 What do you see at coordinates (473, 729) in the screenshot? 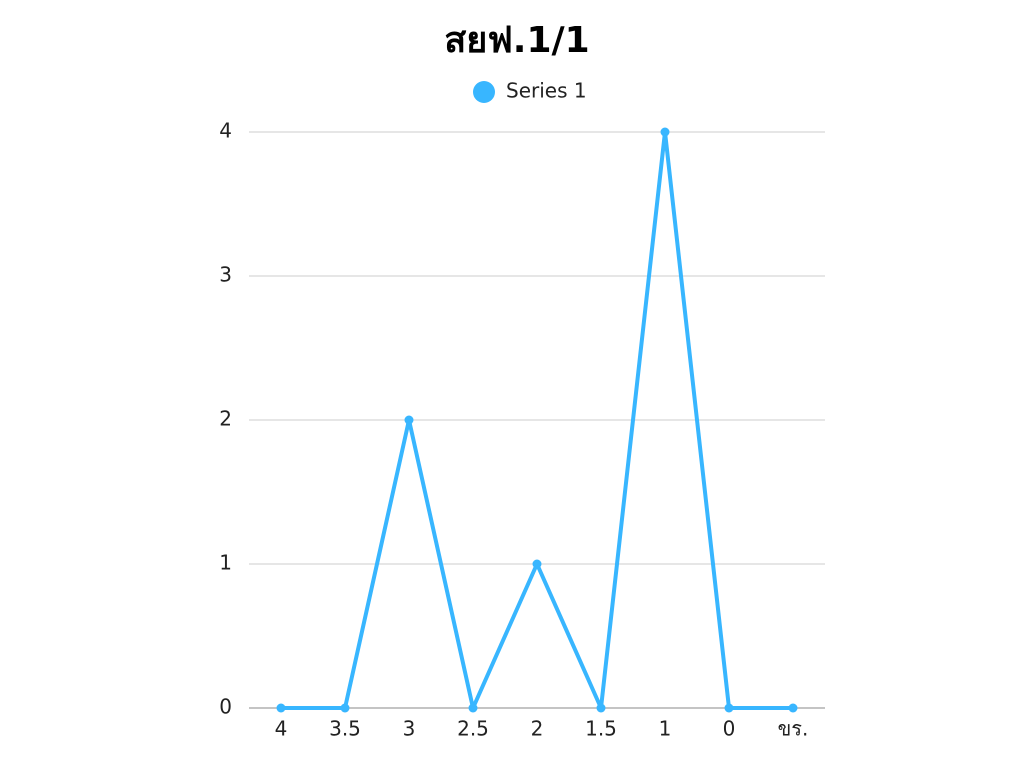
I see `x-tick-label: 2.5` at bounding box center [473, 729].